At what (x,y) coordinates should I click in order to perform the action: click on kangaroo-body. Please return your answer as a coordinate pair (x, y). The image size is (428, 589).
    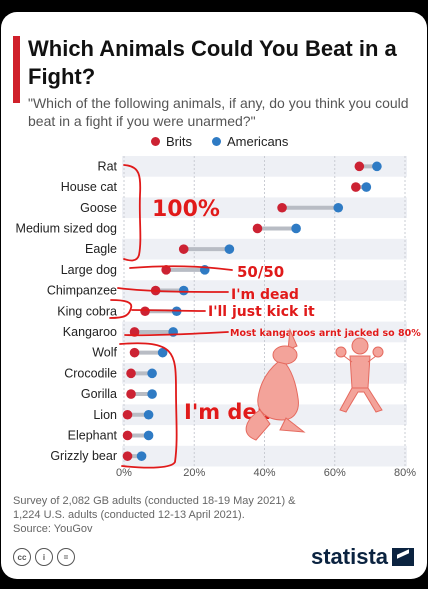
    Looking at the image, I should click on (278, 391).